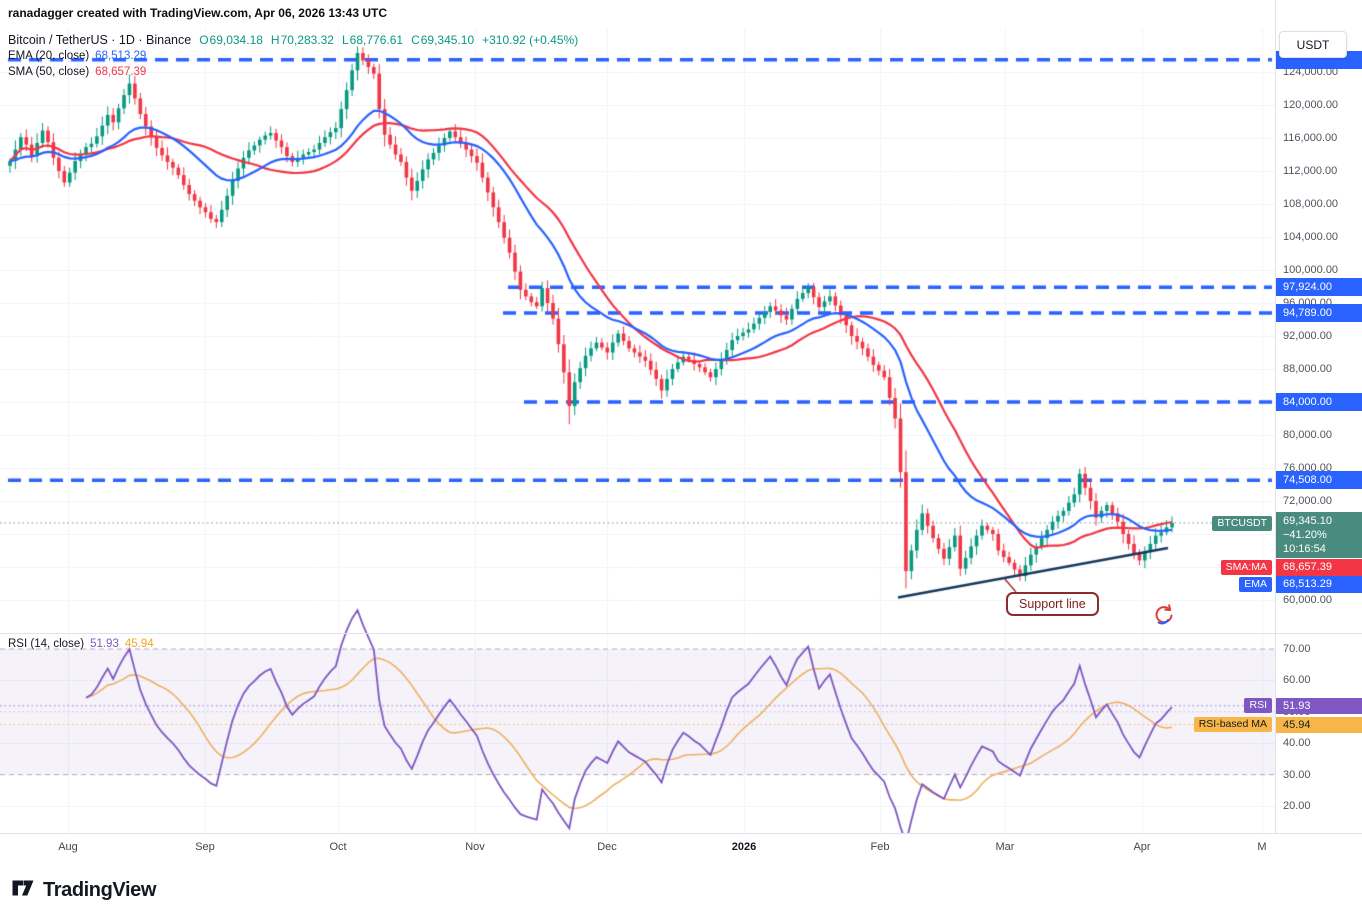 This screenshot has height=919, width=1362. What do you see at coordinates (1163, 617) in the screenshot?
I see `cycle-arrows-icon` at bounding box center [1163, 617].